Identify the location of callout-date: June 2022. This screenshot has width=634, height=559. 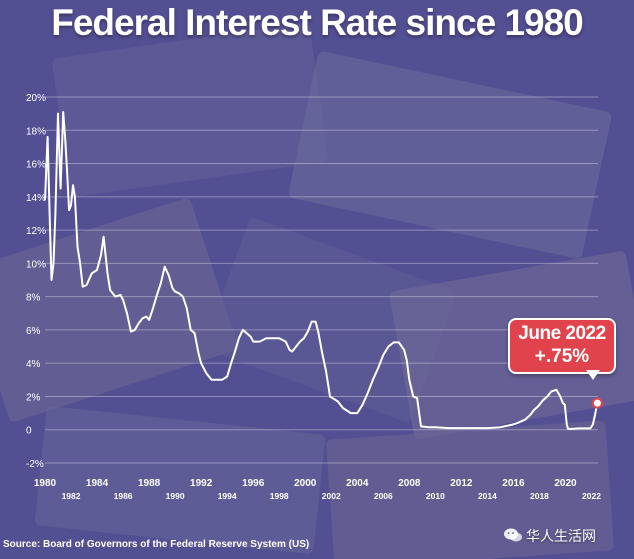
(562, 333).